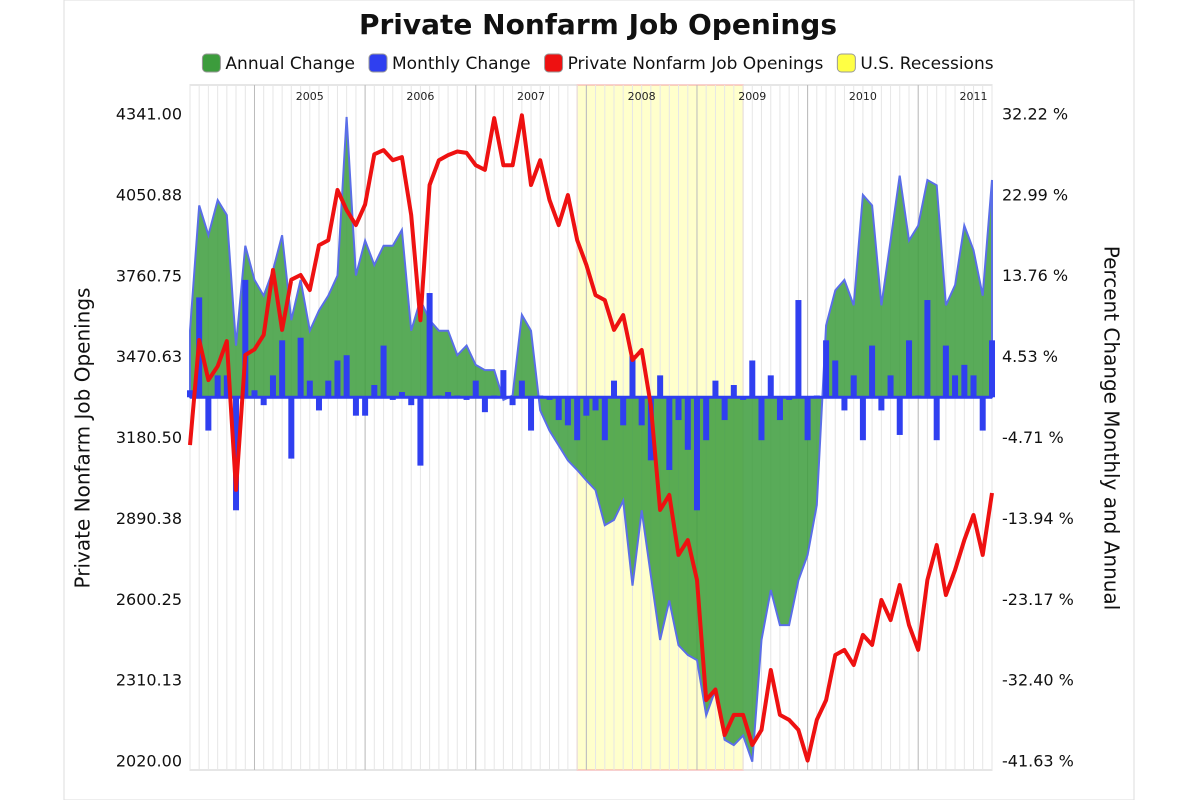 This screenshot has height=800, width=1200. I want to click on chart-title: Private Nonfarm Job Openings, so click(598, 24).